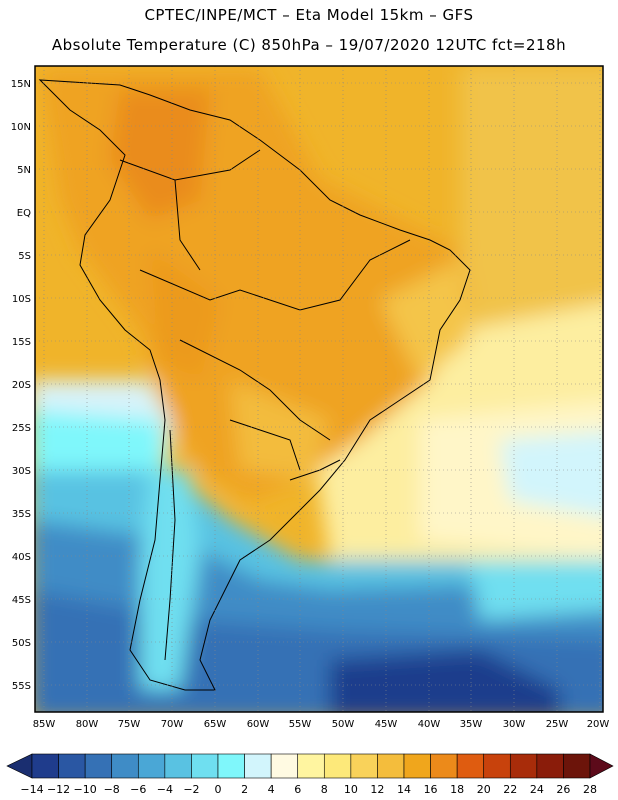 The image size is (618, 800). Describe the element at coordinates (44, 724) in the screenshot. I see `lon-label: 85W` at that location.